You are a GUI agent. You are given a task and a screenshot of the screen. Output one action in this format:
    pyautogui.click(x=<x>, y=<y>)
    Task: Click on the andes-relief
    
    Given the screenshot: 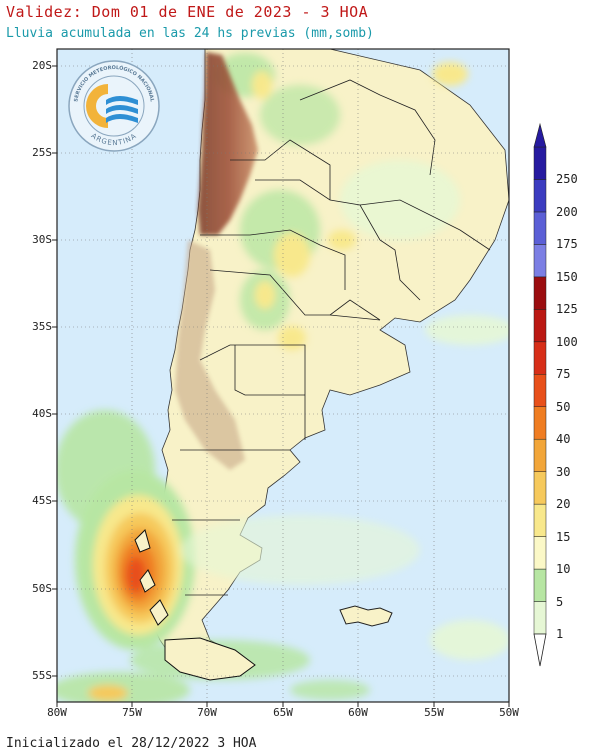 What is the action you would take?
    pyautogui.click(x=228, y=143)
    